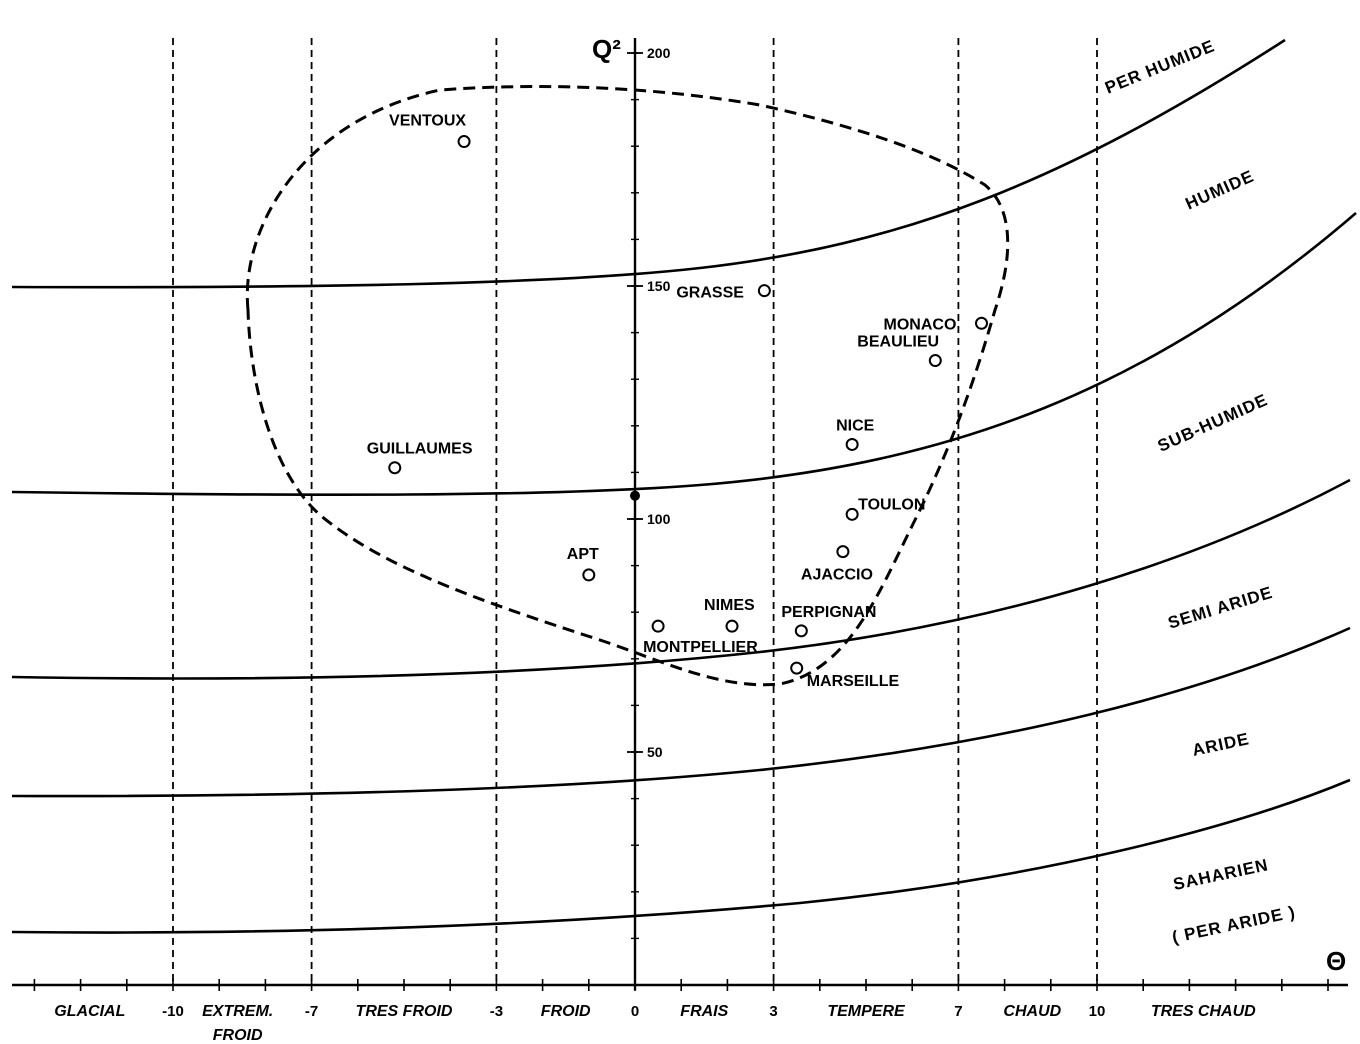 The height and width of the screenshot is (1044, 1360). What do you see at coordinates (732, 626) in the screenshot?
I see `station-point-nimes` at bounding box center [732, 626].